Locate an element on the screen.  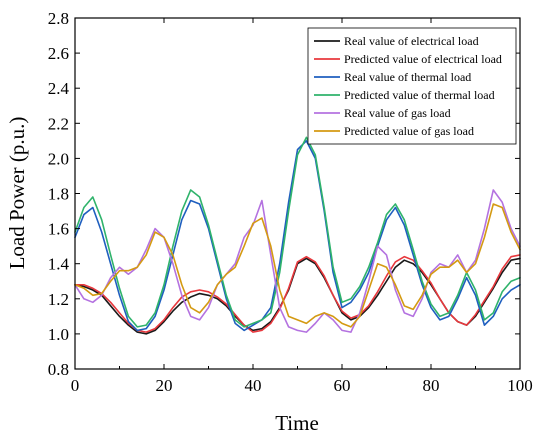
x-tick-label: 20 is located at coordinates (164, 385).